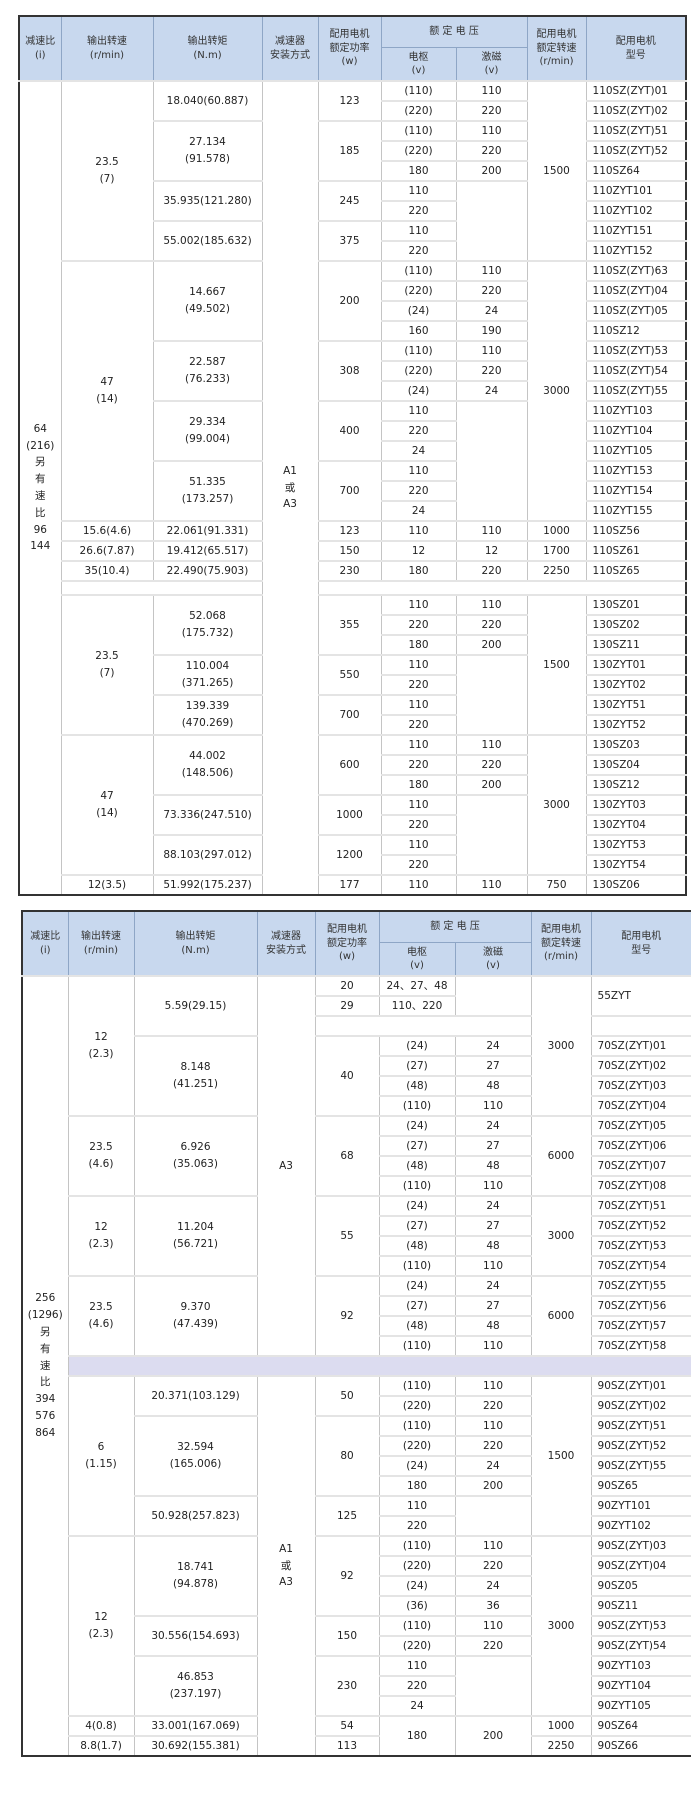  What do you see at coordinates (640, 1606) in the screenshot?
I see `cell-motor-model: 90SZ11` at bounding box center [640, 1606].